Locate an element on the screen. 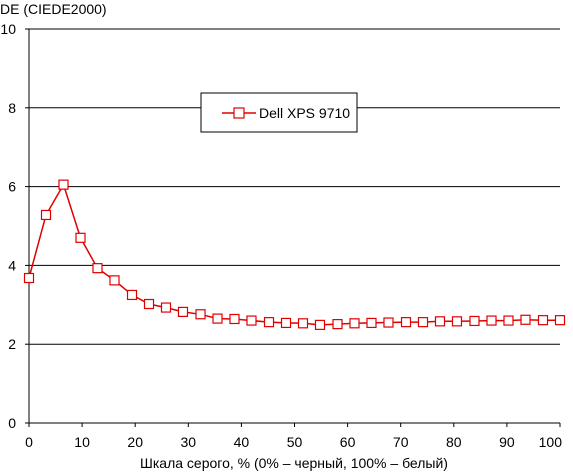  y-tick-label-2: 2 is located at coordinates (12, 344).